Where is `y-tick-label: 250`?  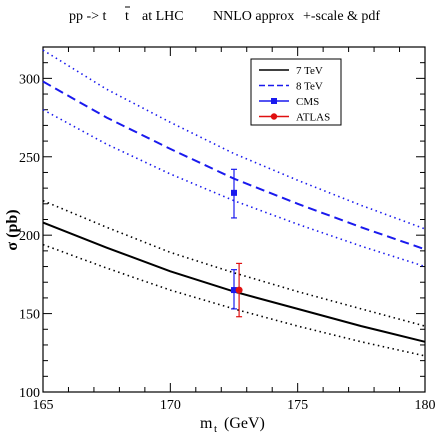 y-tick-label: 250 is located at coordinates (29, 158).